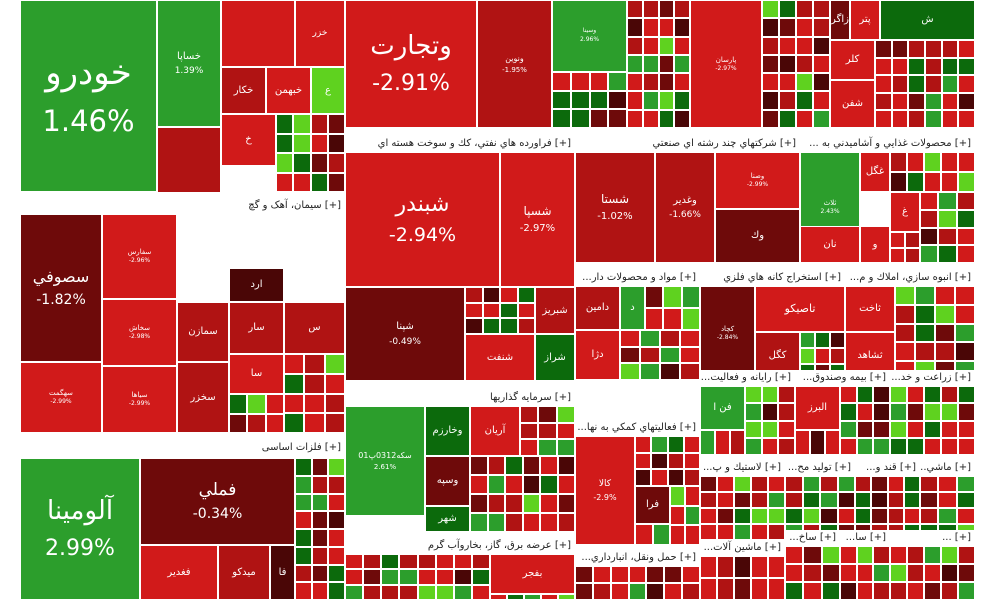 The image size is (1000, 600). What do you see at coordinates (605, 490) in the screenshot?
I see `stock-tile: كالا -2.9%` at bounding box center [605, 490].